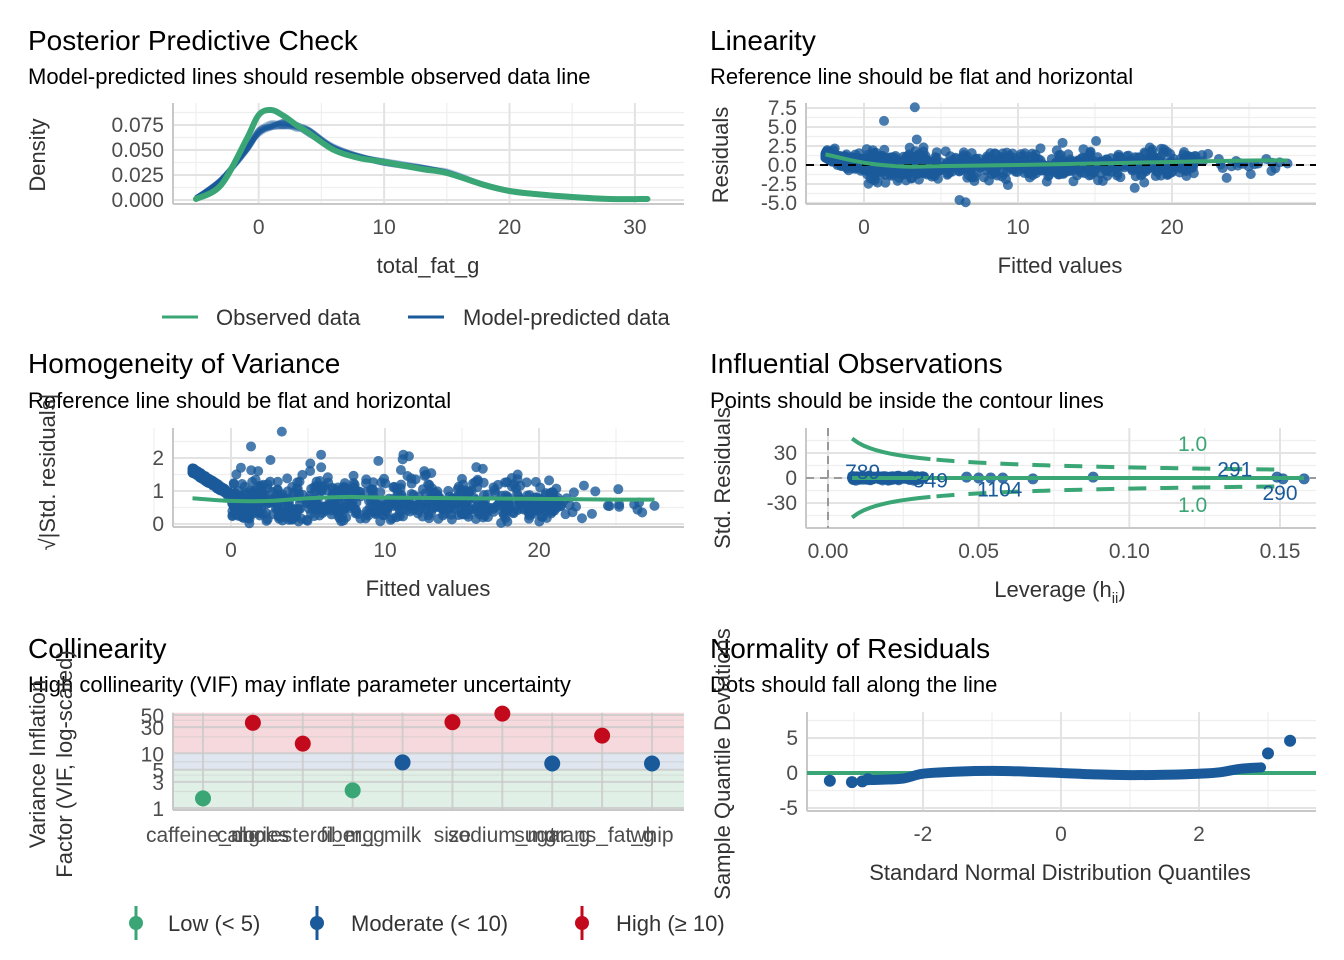  I want to click on y-axis-label-line-1: Variance Inflation, so click(37, 764).